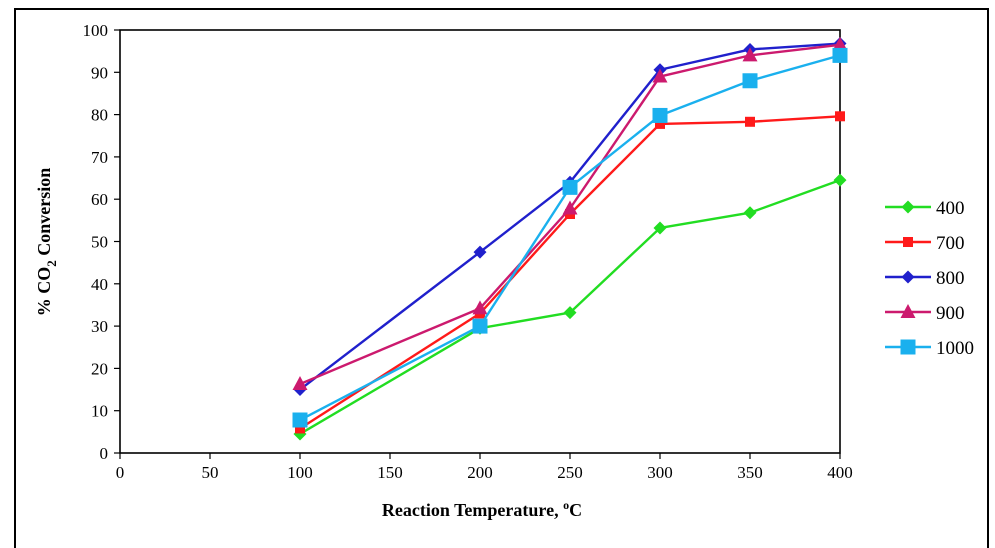  Describe the element at coordinates (925, 313) in the screenshot. I see `legend-item-900: 900` at that location.